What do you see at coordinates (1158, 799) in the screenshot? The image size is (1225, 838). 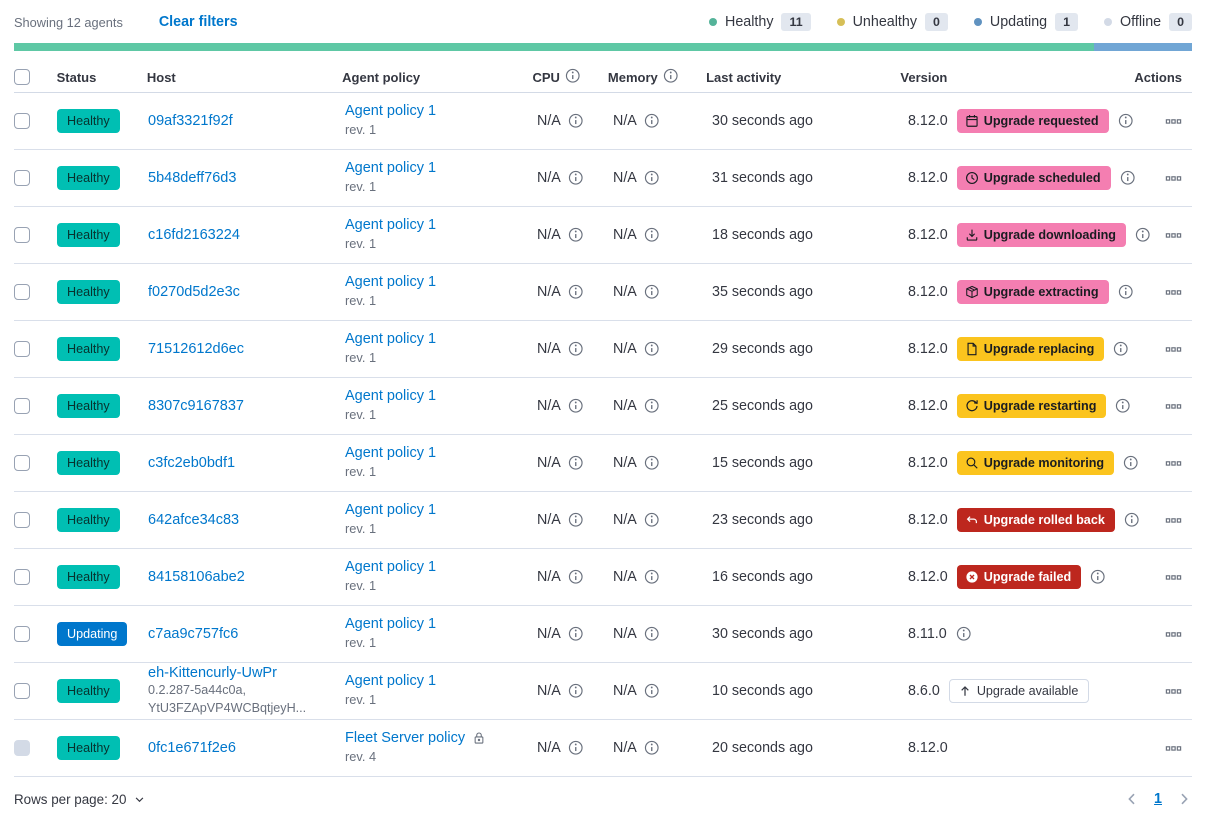 I see `page-number-button: 1` at bounding box center [1158, 799].